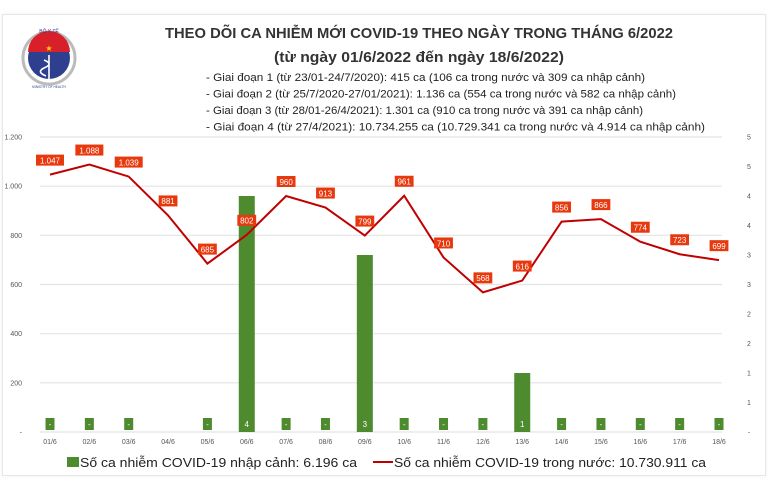  Describe the element at coordinates (16, 334) in the screenshot. I see `left-axis-tick: 400` at that location.